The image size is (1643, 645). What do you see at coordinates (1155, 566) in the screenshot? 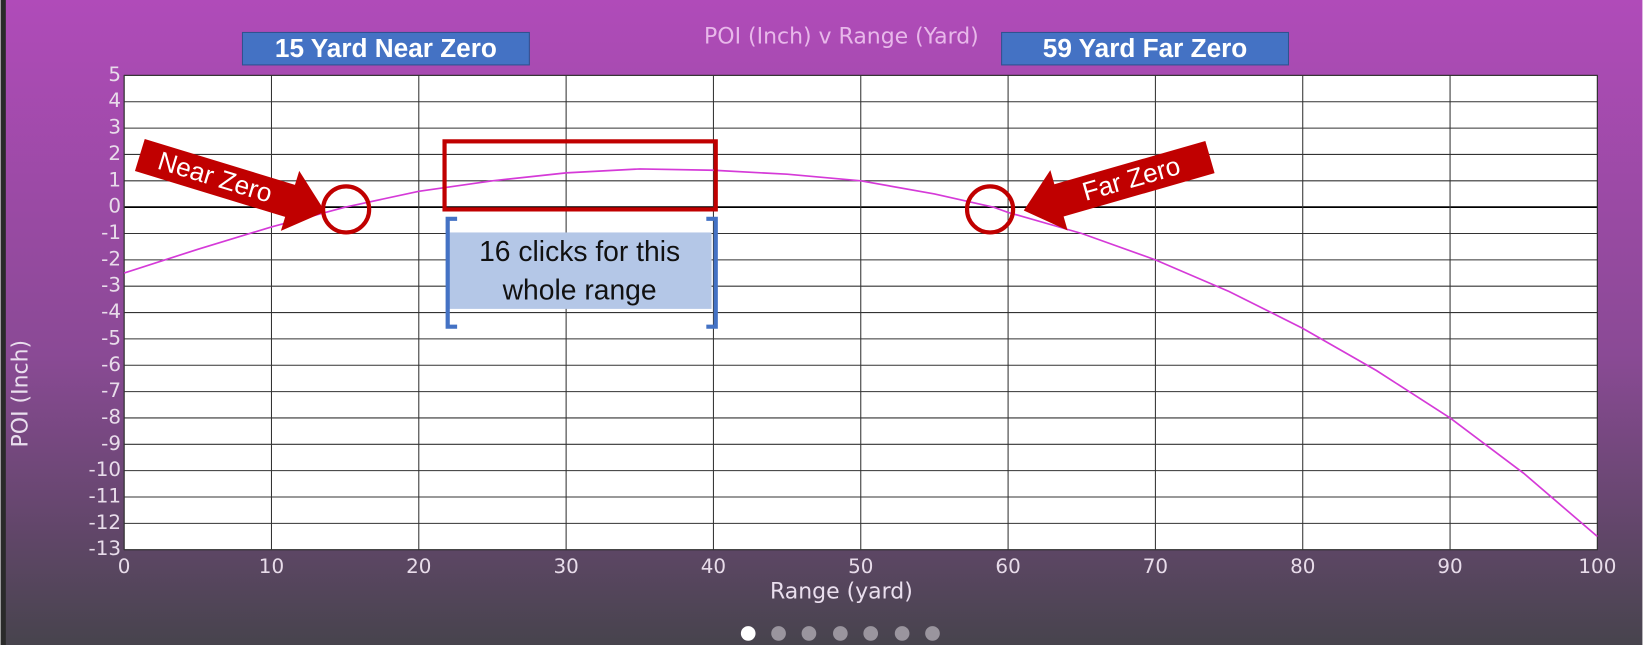
I see `x-tick-label: 70` at bounding box center [1155, 566].